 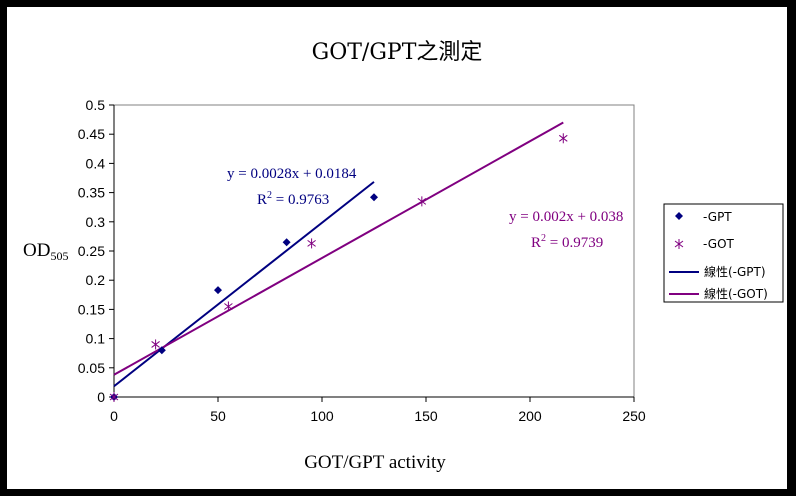 What do you see at coordinates (293, 199) in the screenshot?
I see `gpt-r2: R2 = 0.9763` at bounding box center [293, 199].